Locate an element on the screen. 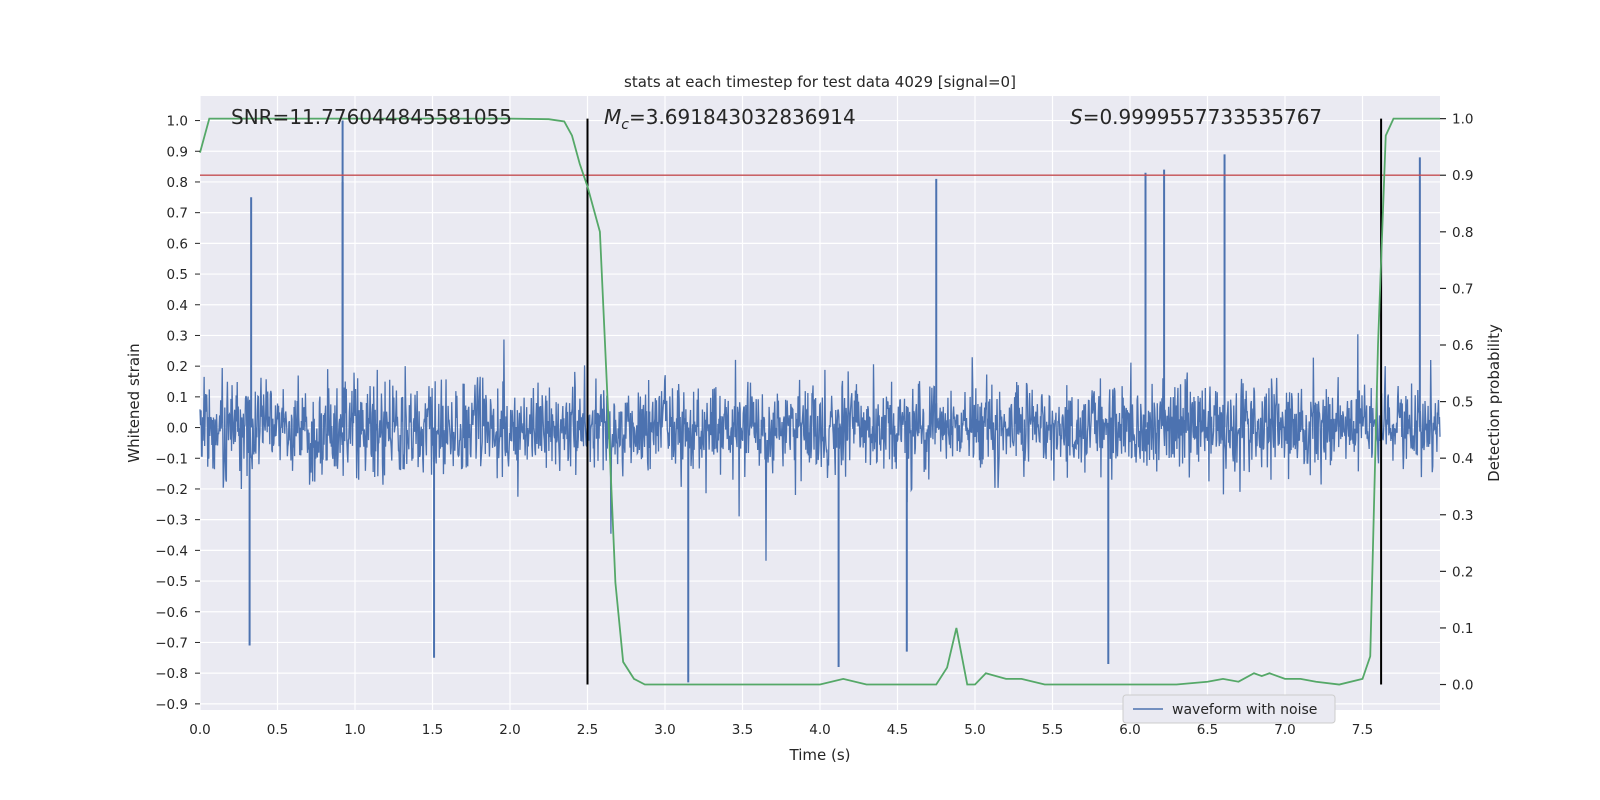 Image resolution: width=1600 pixels, height=800 pixels. s-annotation: S=0.9999557733535767 is located at coordinates (1196, 117).